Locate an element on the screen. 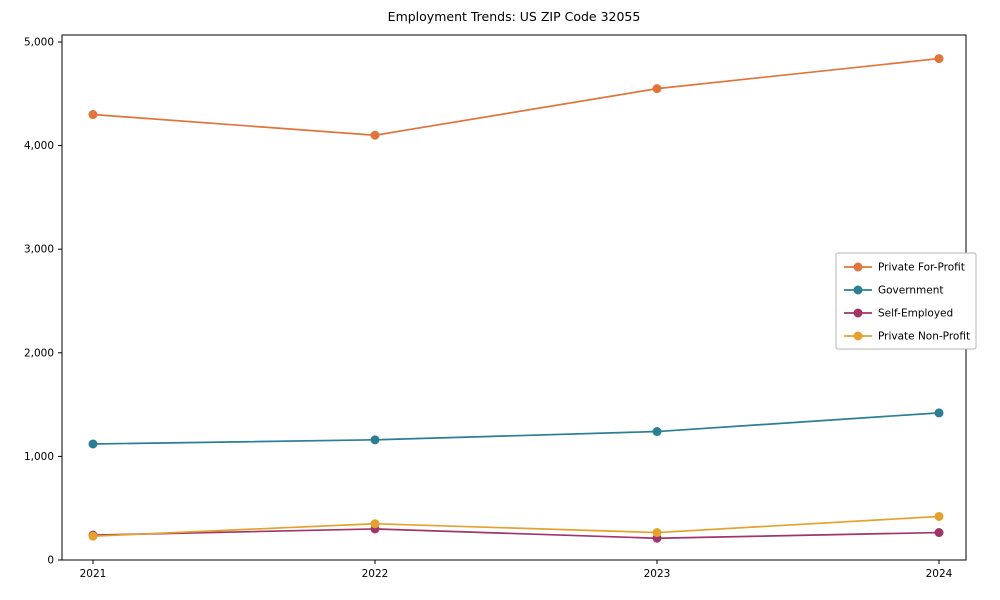 This screenshot has width=1000, height=600. y-tick-label: 1,000 is located at coordinates (39, 457).